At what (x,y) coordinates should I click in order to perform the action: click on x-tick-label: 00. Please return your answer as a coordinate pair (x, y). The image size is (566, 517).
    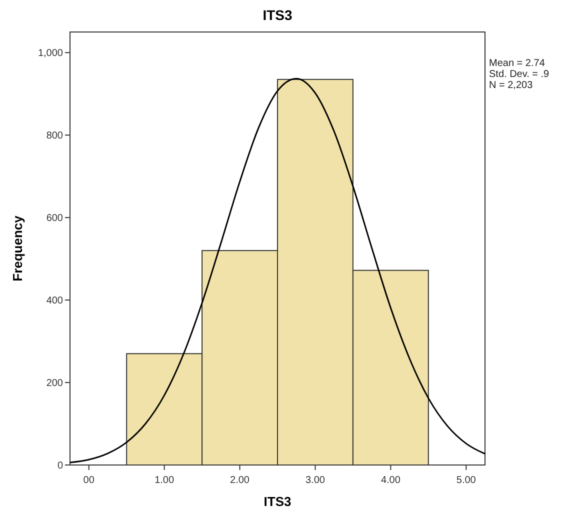
    Looking at the image, I should click on (89, 480).